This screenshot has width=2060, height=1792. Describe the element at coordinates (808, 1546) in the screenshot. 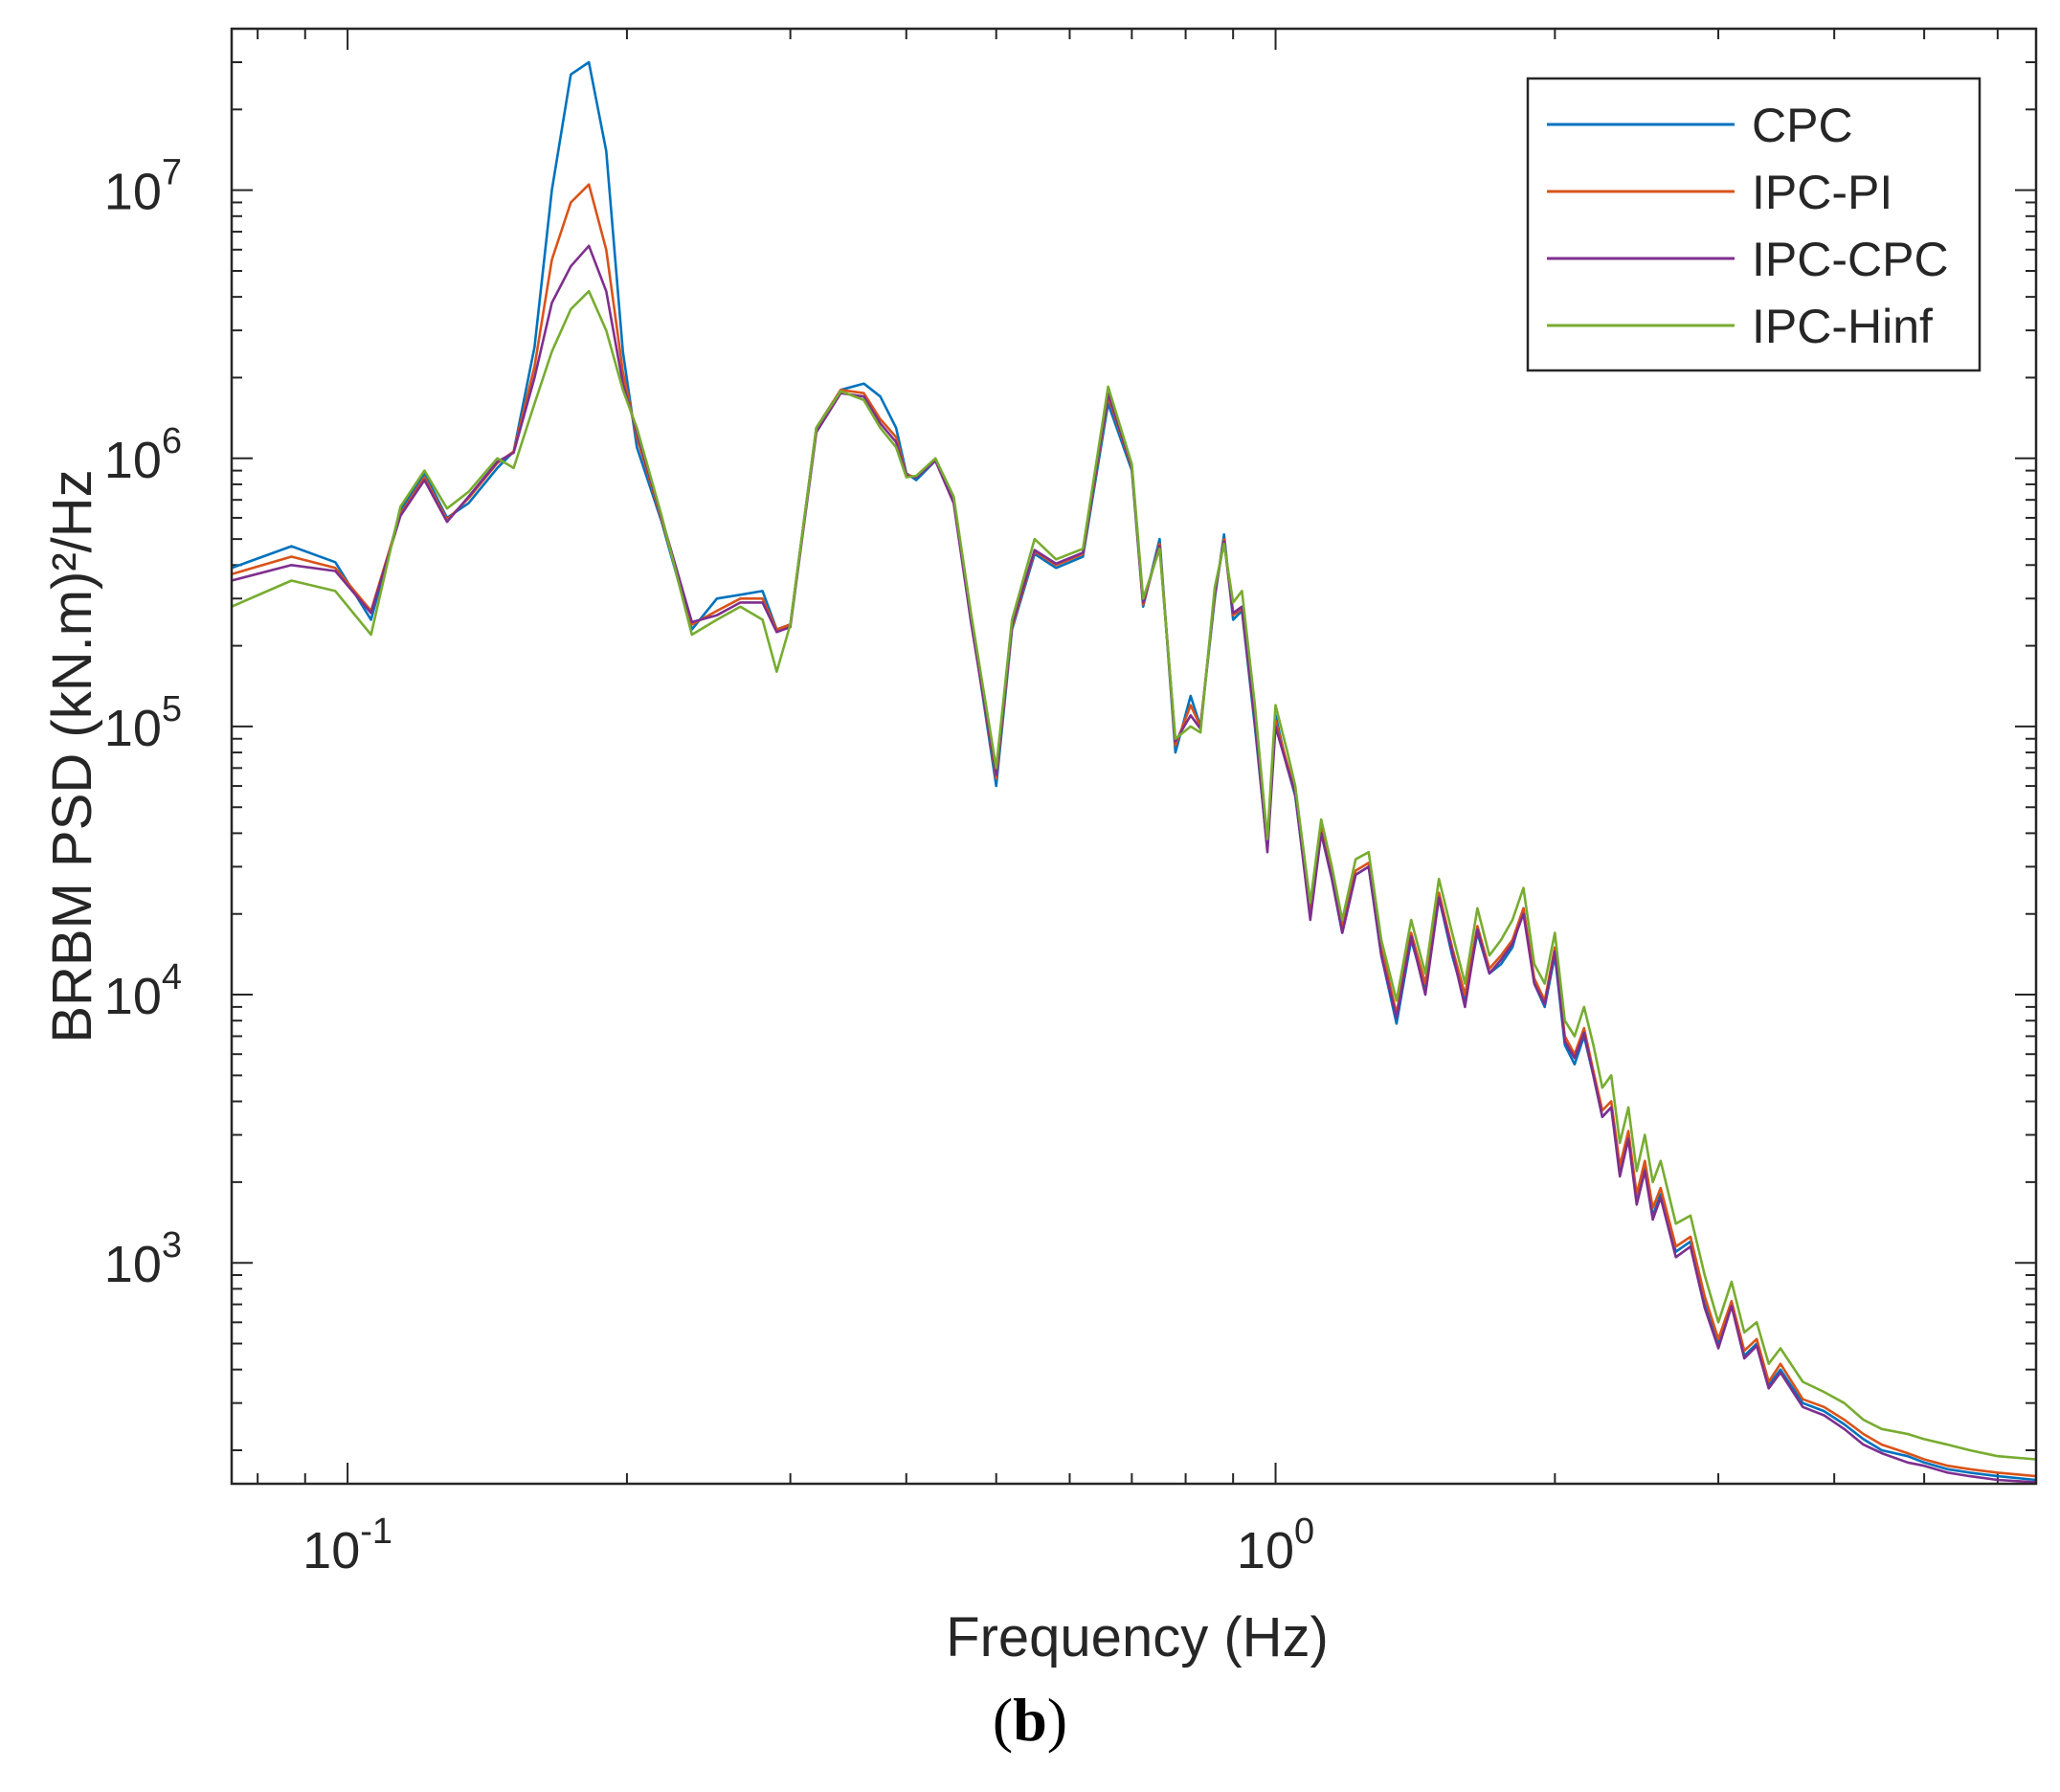

I see `x-axis: 10⁻¹ 10⁰` at that location.